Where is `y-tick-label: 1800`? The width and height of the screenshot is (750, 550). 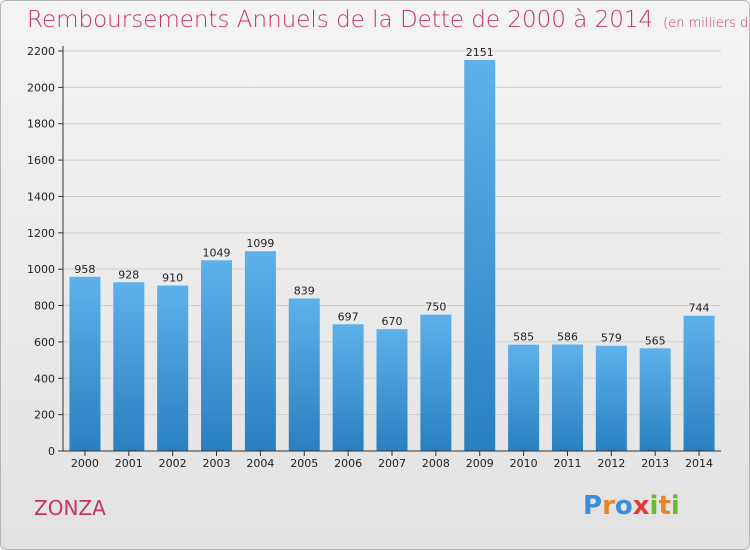
y-tick-label: 1800 is located at coordinates (41, 124).